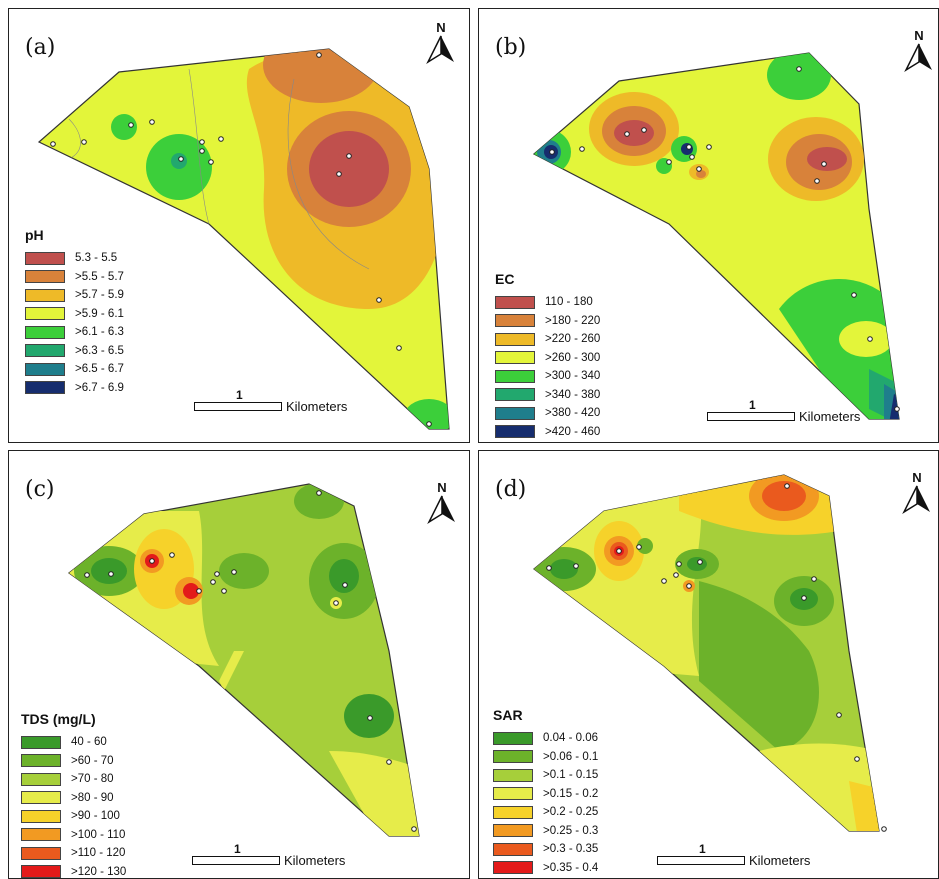  I want to click on legend-label: >300 - 340, so click(573, 376).